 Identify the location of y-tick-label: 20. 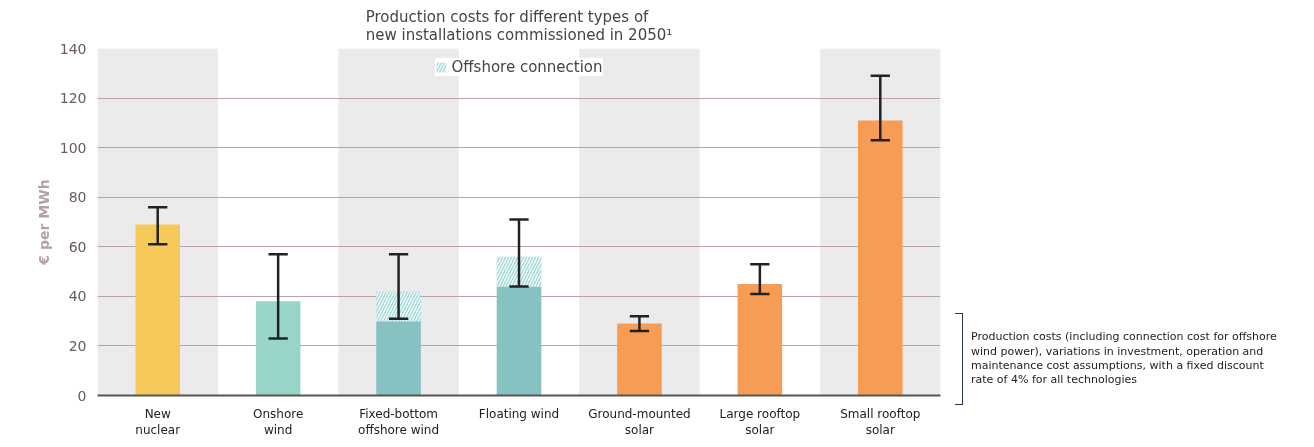
(77, 345).